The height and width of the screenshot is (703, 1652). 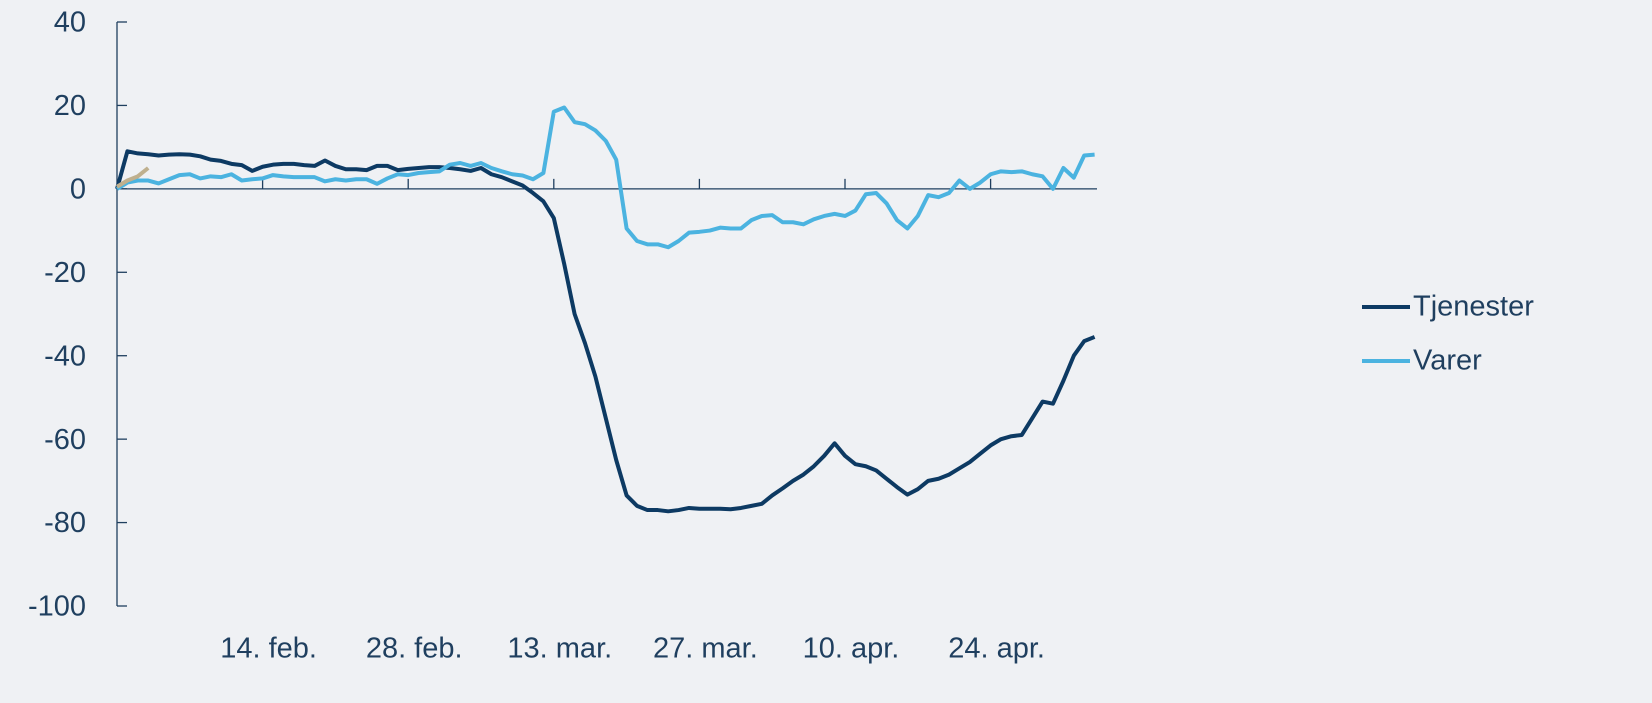 I want to click on y-tick-label: -100, so click(x=57, y=607).